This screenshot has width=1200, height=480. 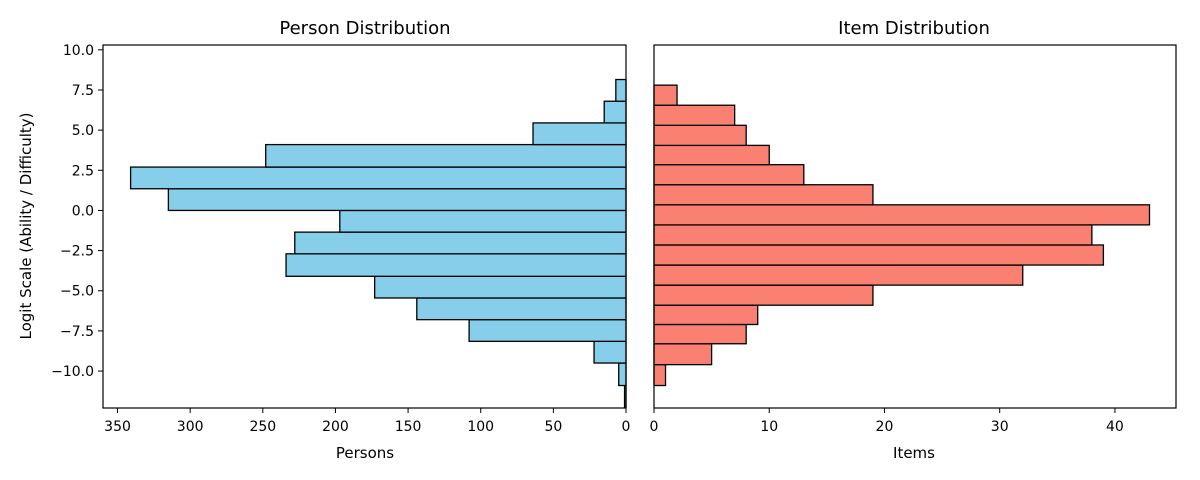 What do you see at coordinates (914, 453) in the screenshot?
I see `item-x-axis-label: Items` at bounding box center [914, 453].